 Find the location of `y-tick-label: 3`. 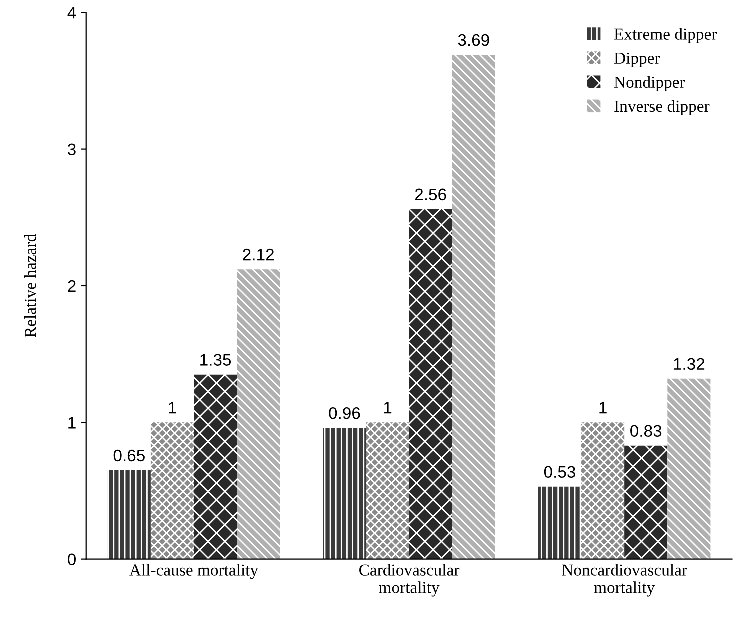

y-tick-label: 3 is located at coordinates (72, 150).